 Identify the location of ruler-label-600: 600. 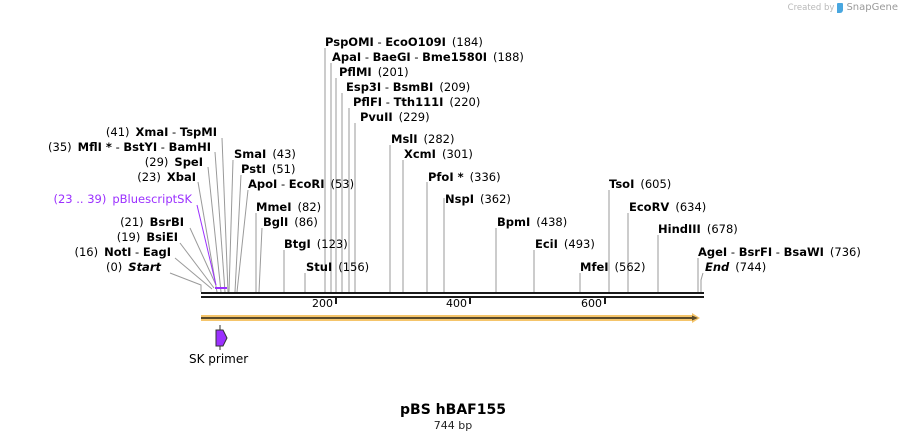
(591, 303).